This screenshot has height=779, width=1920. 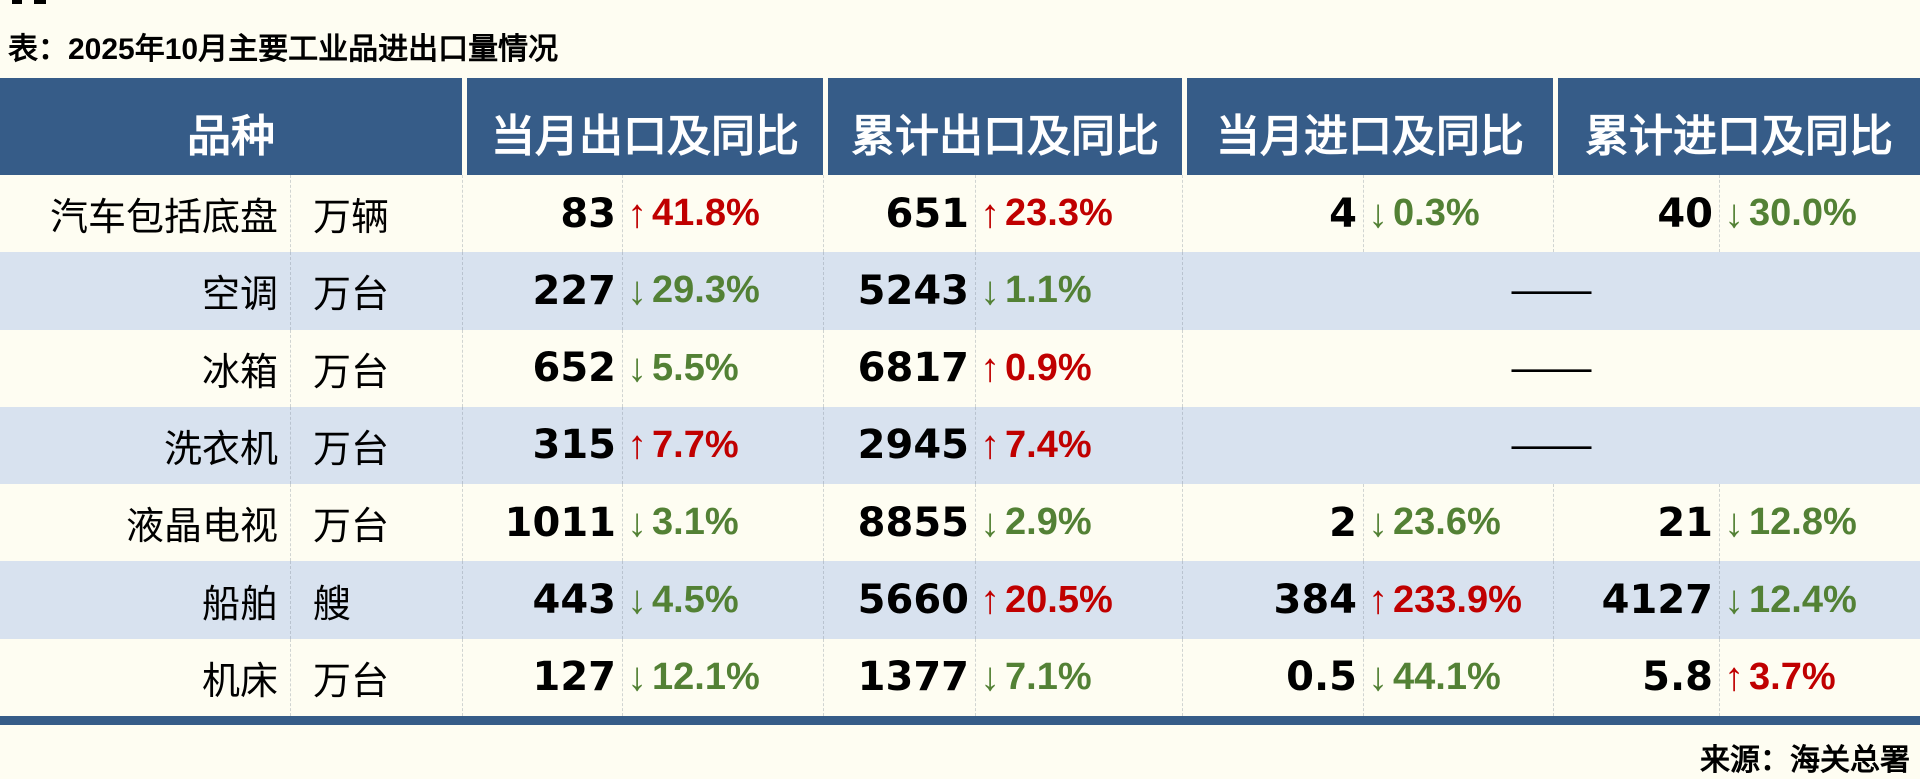 I want to click on value-cell: 6817, so click(x=899, y=368).